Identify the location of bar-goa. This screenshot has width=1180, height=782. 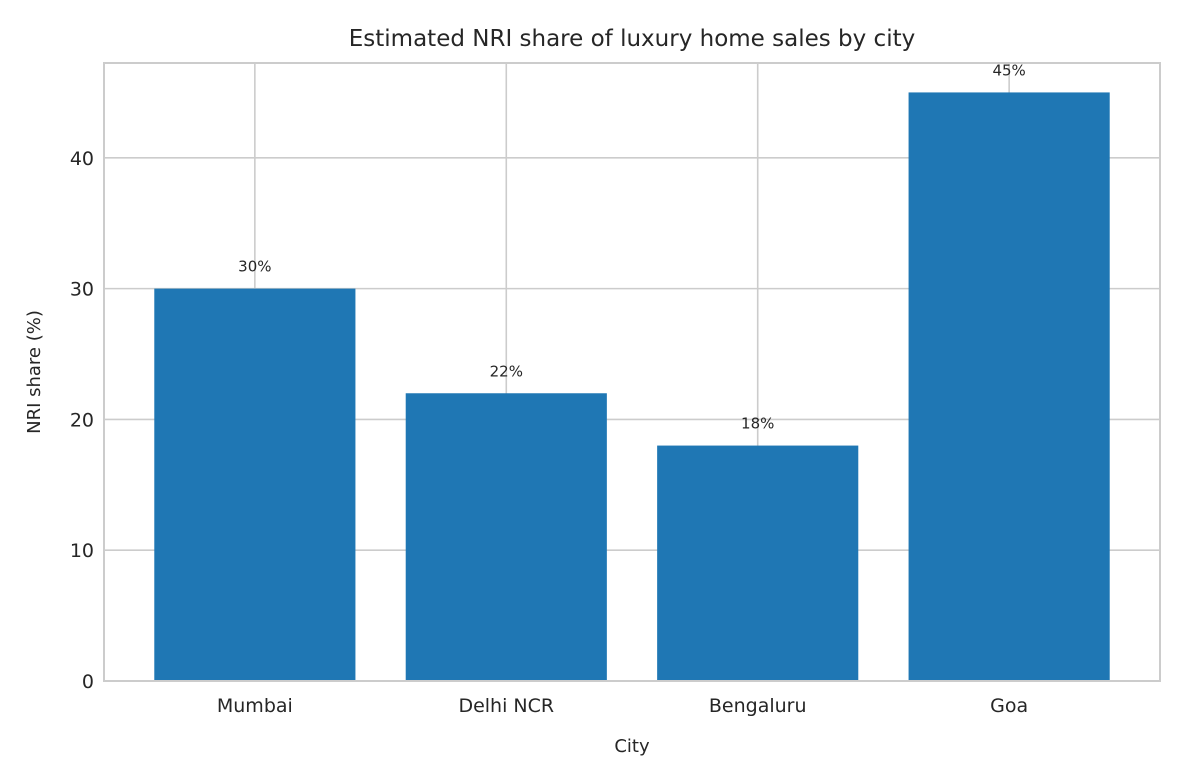
(1009, 386).